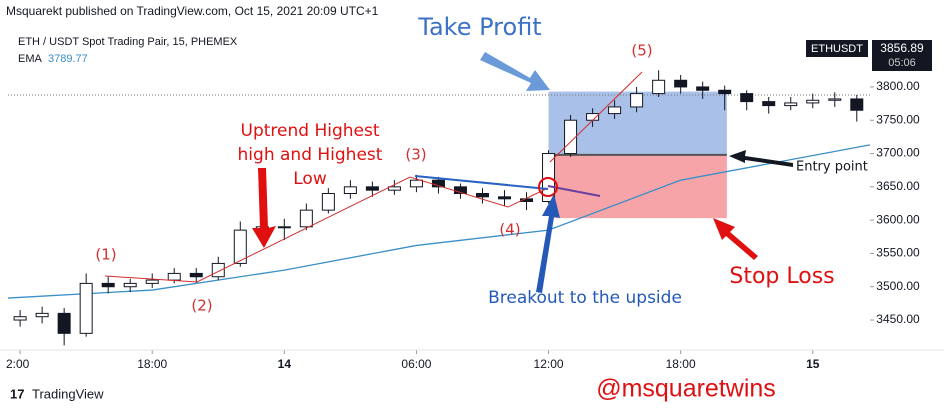 This screenshot has height=413, width=944. What do you see at coordinates (637, 186) in the screenshot?
I see `stop-loss-zone` at bounding box center [637, 186].